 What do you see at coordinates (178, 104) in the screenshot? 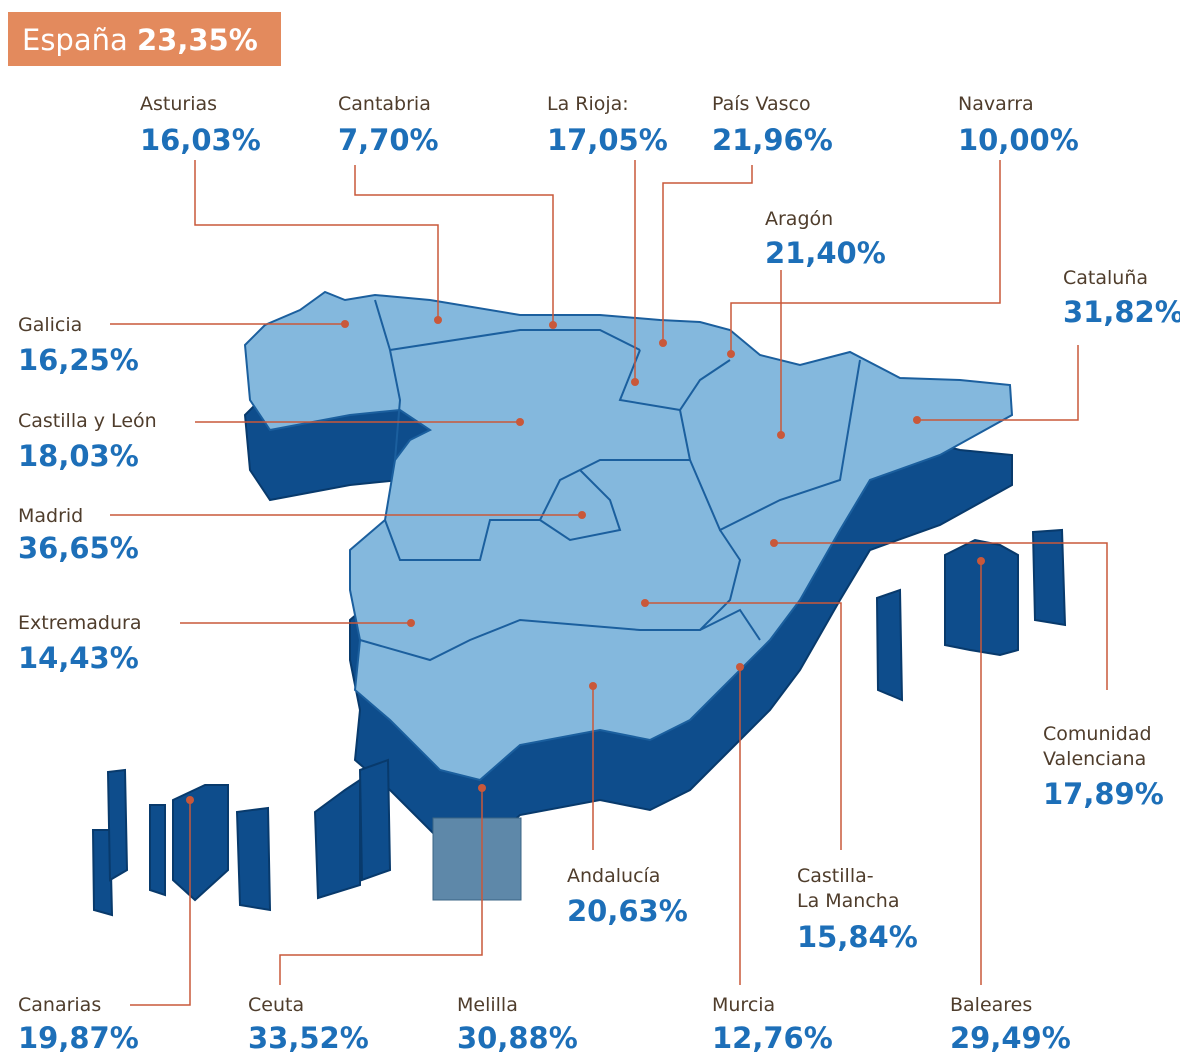
I see `region-name: Asturias` at bounding box center [178, 104].